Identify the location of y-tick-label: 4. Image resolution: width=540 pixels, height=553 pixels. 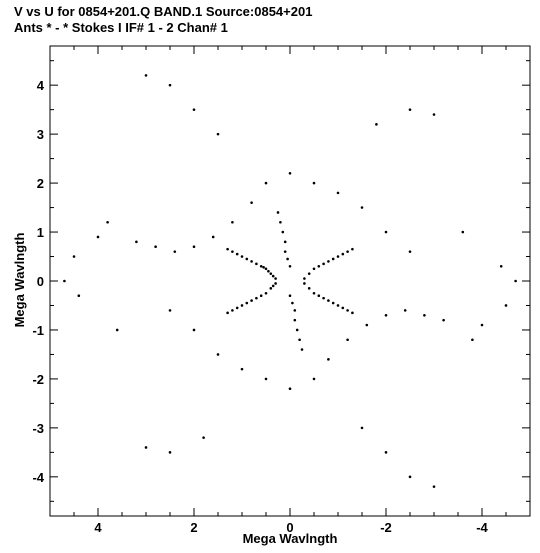
(41, 85).